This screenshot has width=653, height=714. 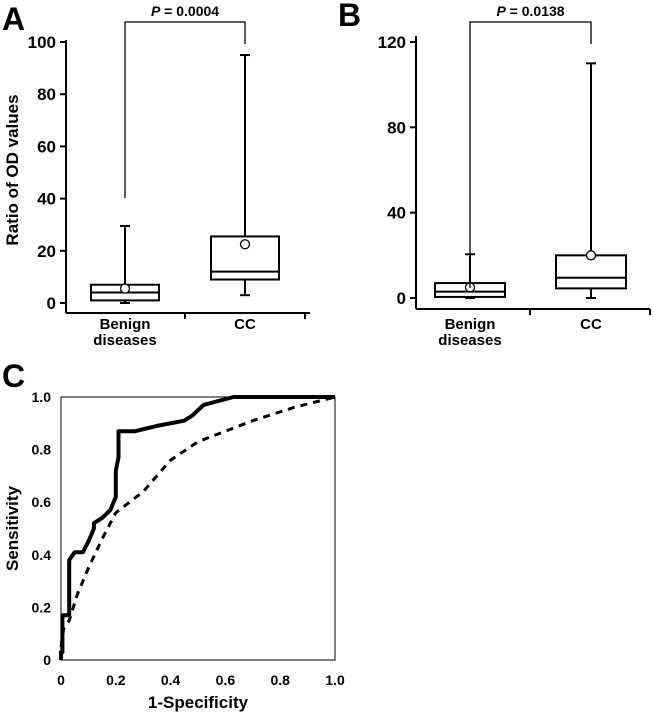 I want to click on x-tick-label: 0.6, so click(x=226, y=680).